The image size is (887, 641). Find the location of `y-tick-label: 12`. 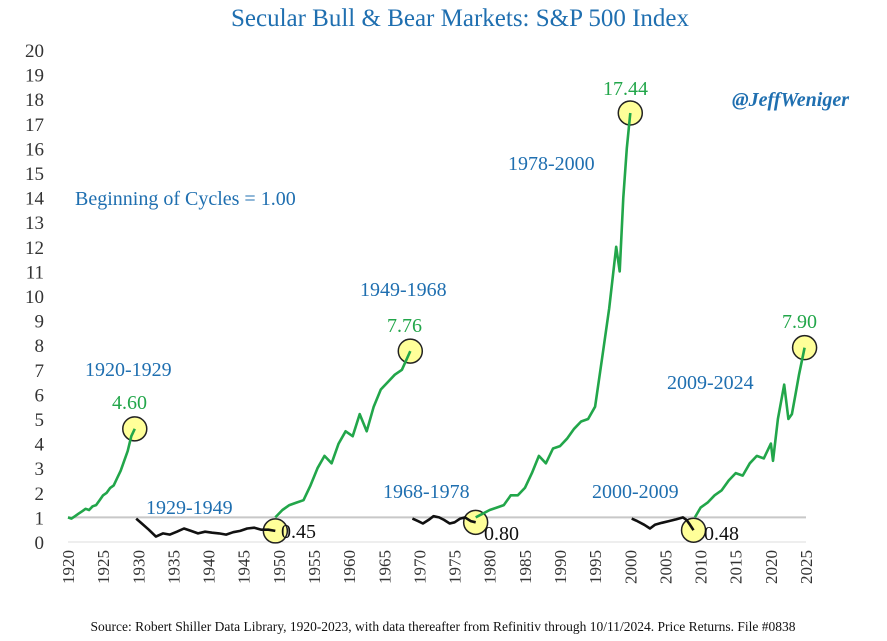

y-tick-label: 12 is located at coordinates (34, 248).